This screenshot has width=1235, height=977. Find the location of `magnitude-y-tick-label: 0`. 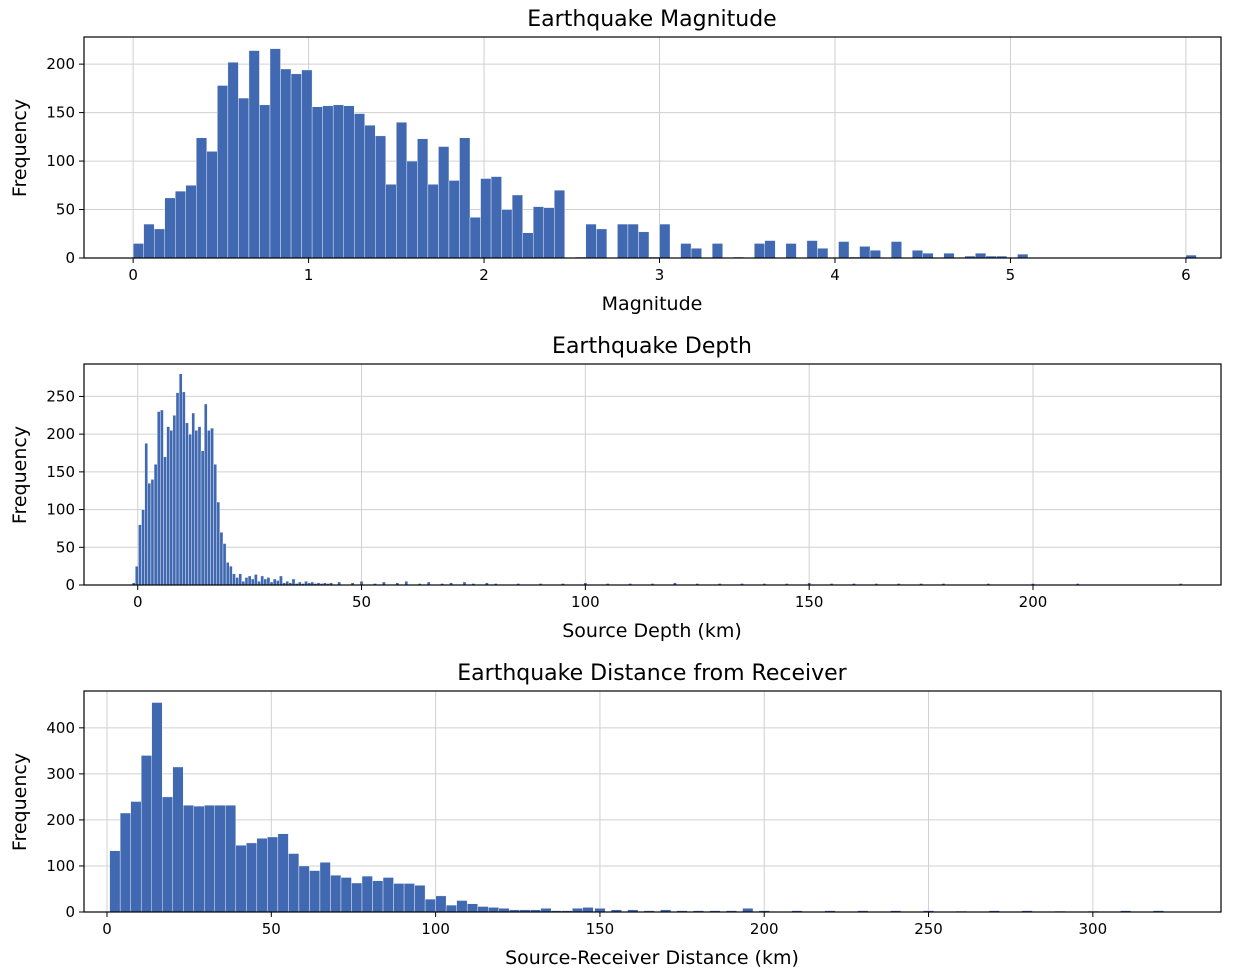

magnitude-y-tick-label: 0 is located at coordinates (70, 258).